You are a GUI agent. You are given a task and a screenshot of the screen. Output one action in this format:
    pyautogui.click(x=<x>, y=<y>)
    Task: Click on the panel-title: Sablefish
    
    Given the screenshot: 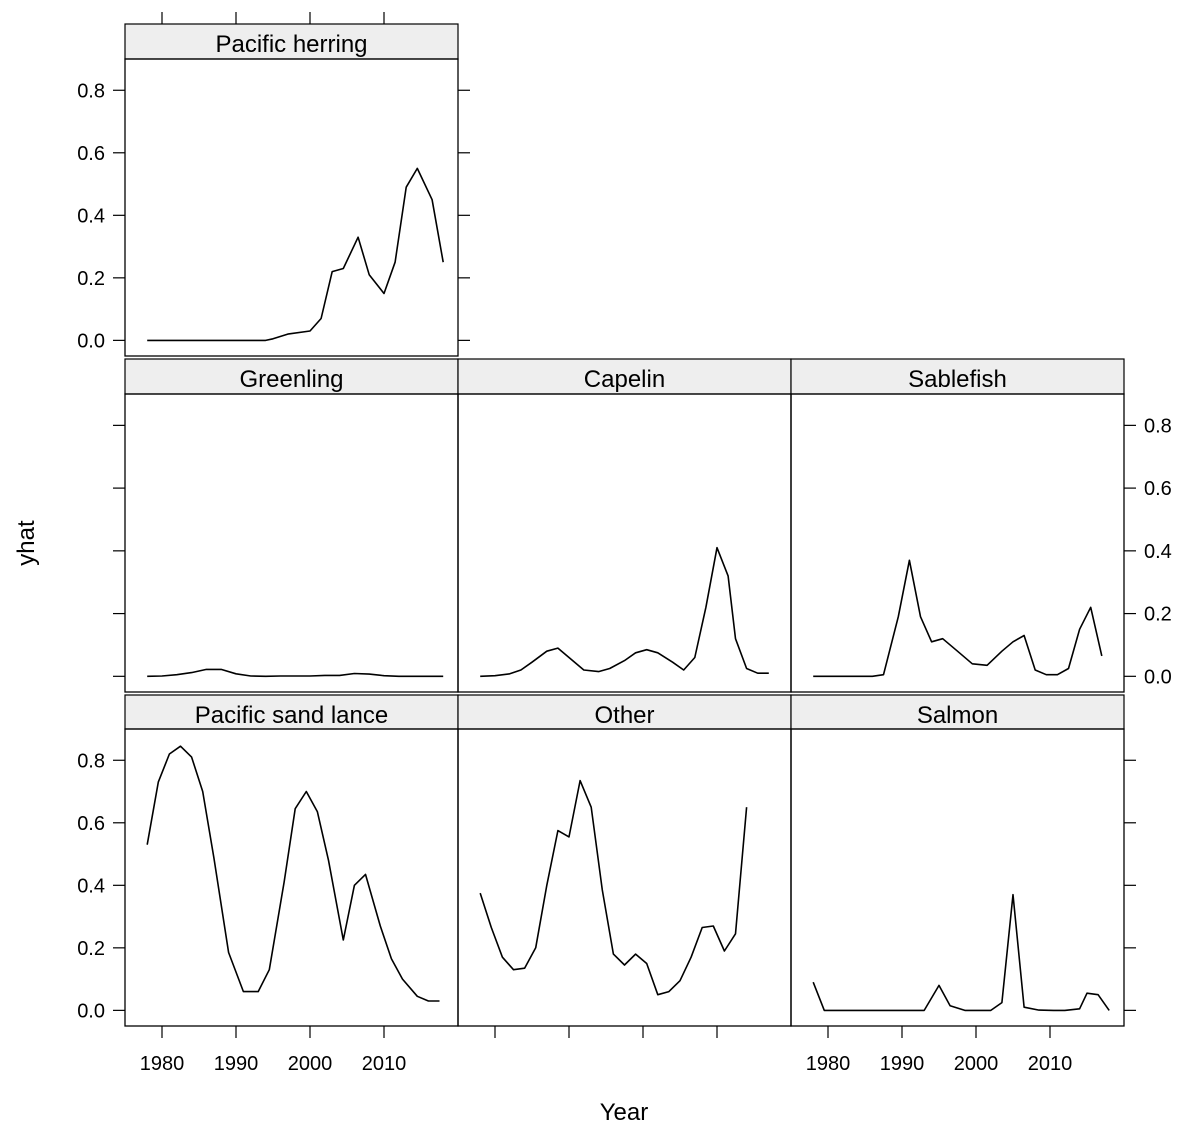 What is the action you would take?
    pyautogui.click(x=957, y=379)
    